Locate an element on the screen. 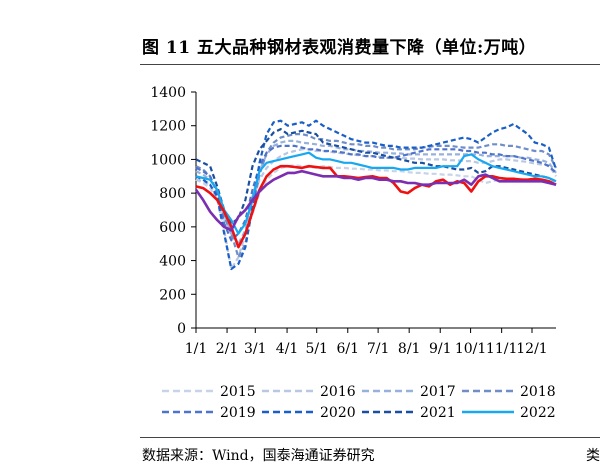  legend-label-2016: 2016 is located at coordinates (338, 392).